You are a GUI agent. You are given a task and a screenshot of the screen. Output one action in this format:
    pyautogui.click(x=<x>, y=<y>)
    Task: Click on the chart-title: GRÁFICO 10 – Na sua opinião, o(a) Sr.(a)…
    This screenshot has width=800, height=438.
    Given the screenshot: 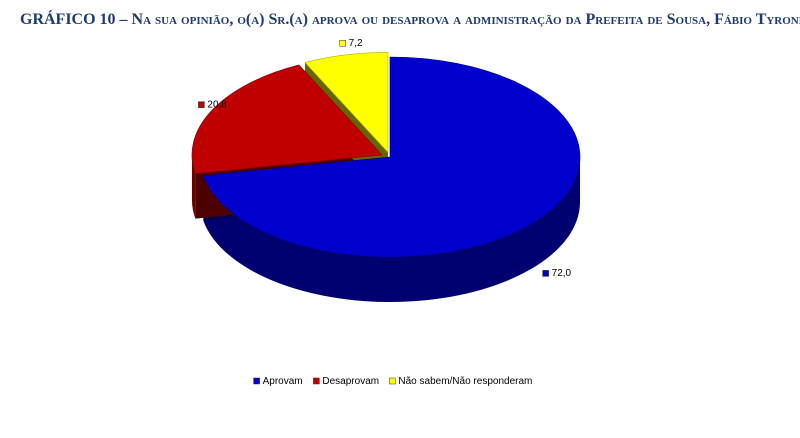 What is the action you would take?
    pyautogui.click(x=410, y=19)
    